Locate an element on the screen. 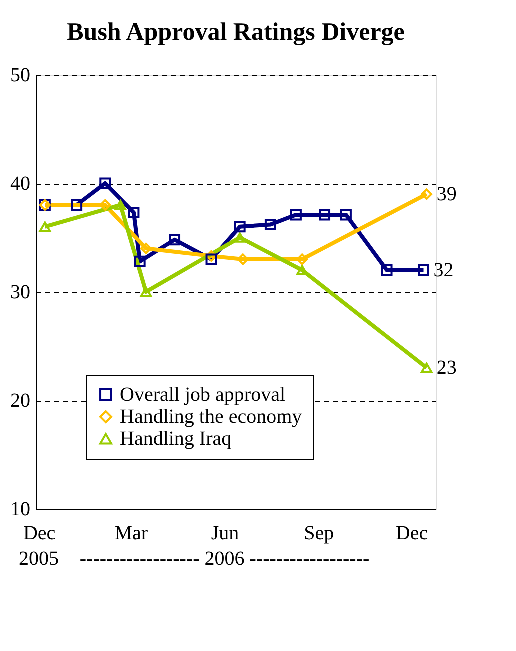 This screenshot has height=651, width=516. legend-label: Handling Iraq is located at coordinates (176, 439).